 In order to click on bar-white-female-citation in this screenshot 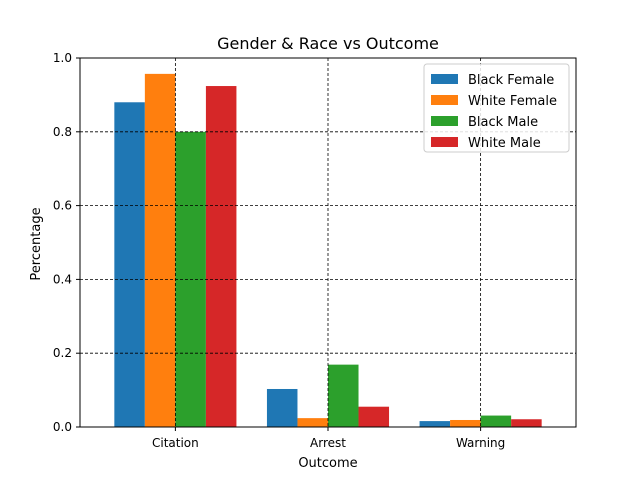, I will do `click(160, 250)`.